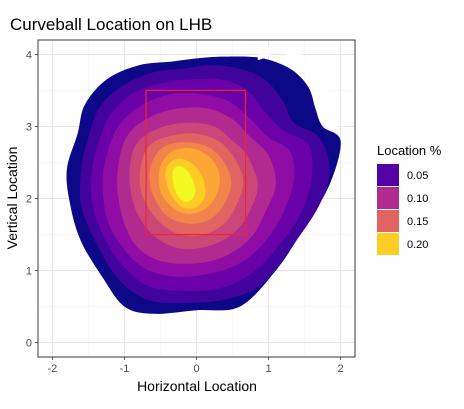  Describe the element at coordinates (12, 198) in the screenshot. I see `y-axis-title: Vertical Location` at that location.